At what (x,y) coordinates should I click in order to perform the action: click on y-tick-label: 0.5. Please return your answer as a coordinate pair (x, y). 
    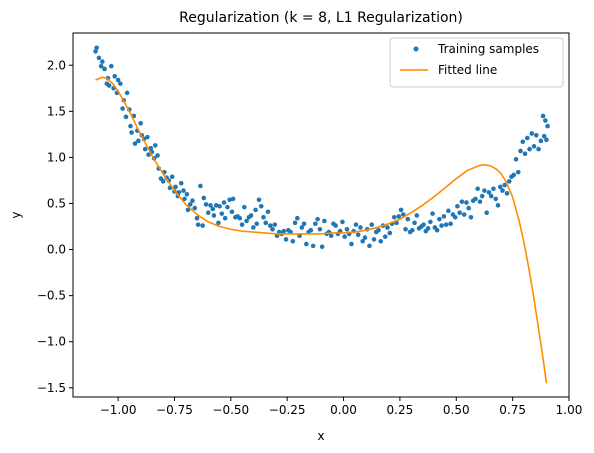
    Looking at the image, I should click on (56, 203).